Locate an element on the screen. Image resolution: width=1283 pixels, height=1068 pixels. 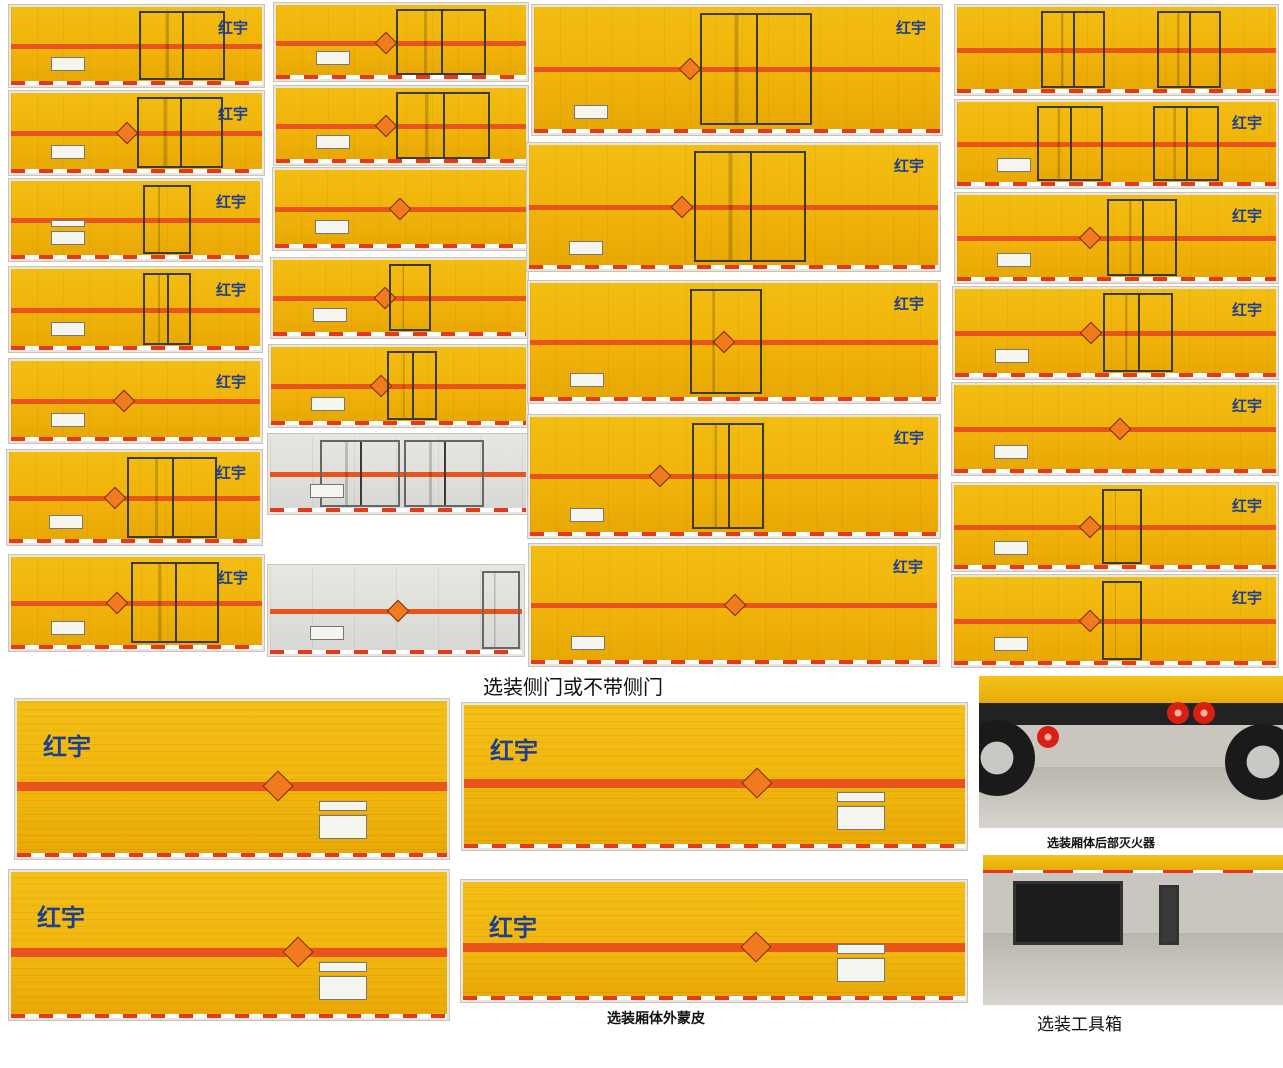
ground is located at coordinates (1133, 969).